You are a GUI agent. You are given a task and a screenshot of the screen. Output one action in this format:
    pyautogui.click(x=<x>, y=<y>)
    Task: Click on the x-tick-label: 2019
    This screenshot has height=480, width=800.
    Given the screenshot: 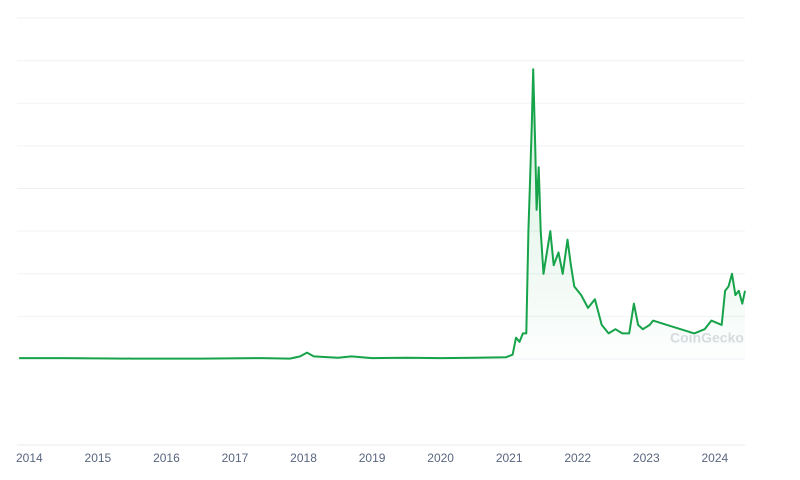 What is the action you would take?
    pyautogui.click(x=372, y=458)
    